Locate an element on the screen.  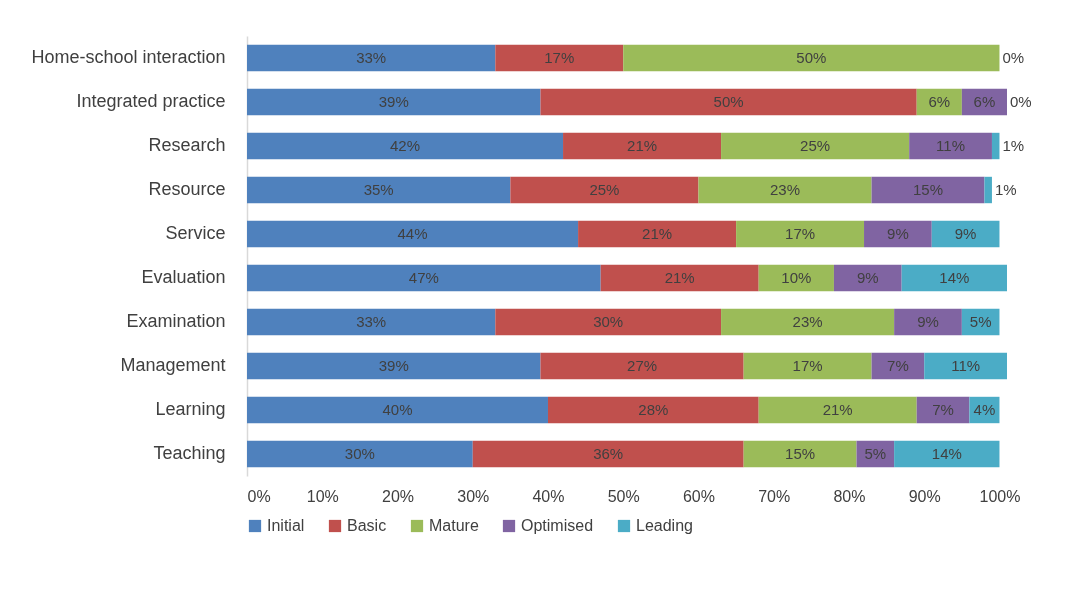
data-label: 42% is located at coordinates (405, 145).